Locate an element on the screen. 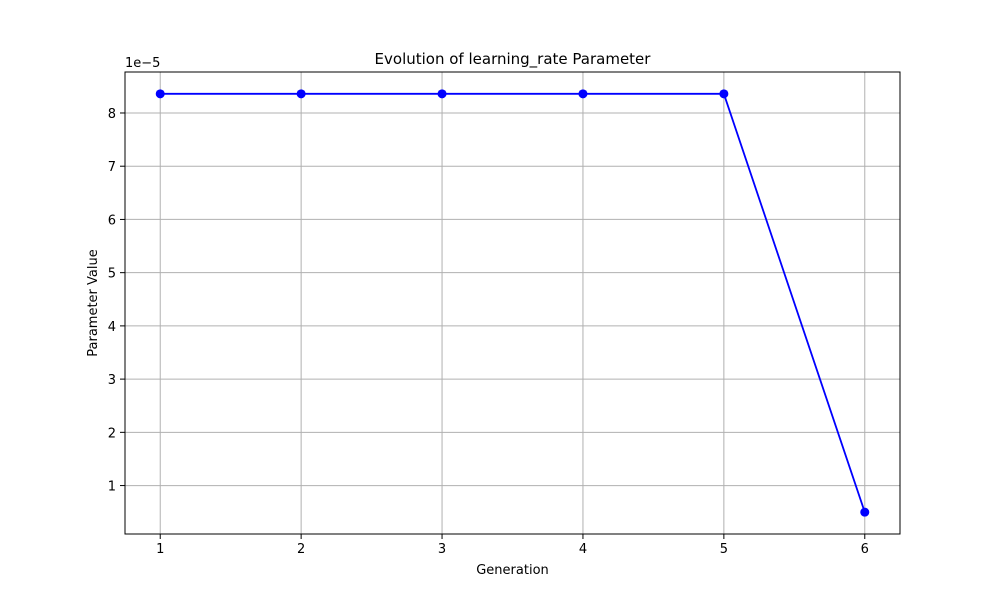 This screenshot has height=600, width=1000. x-tick-label: 3 is located at coordinates (442, 549).